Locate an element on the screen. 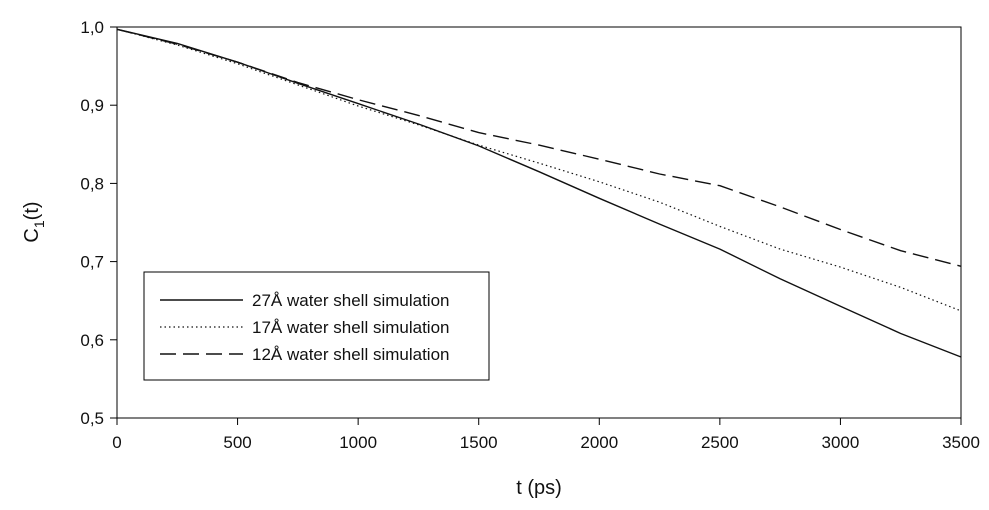 This screenshot has width=989, height=510. y-tick-label: 0,7 is located at coordinates (92, 262).